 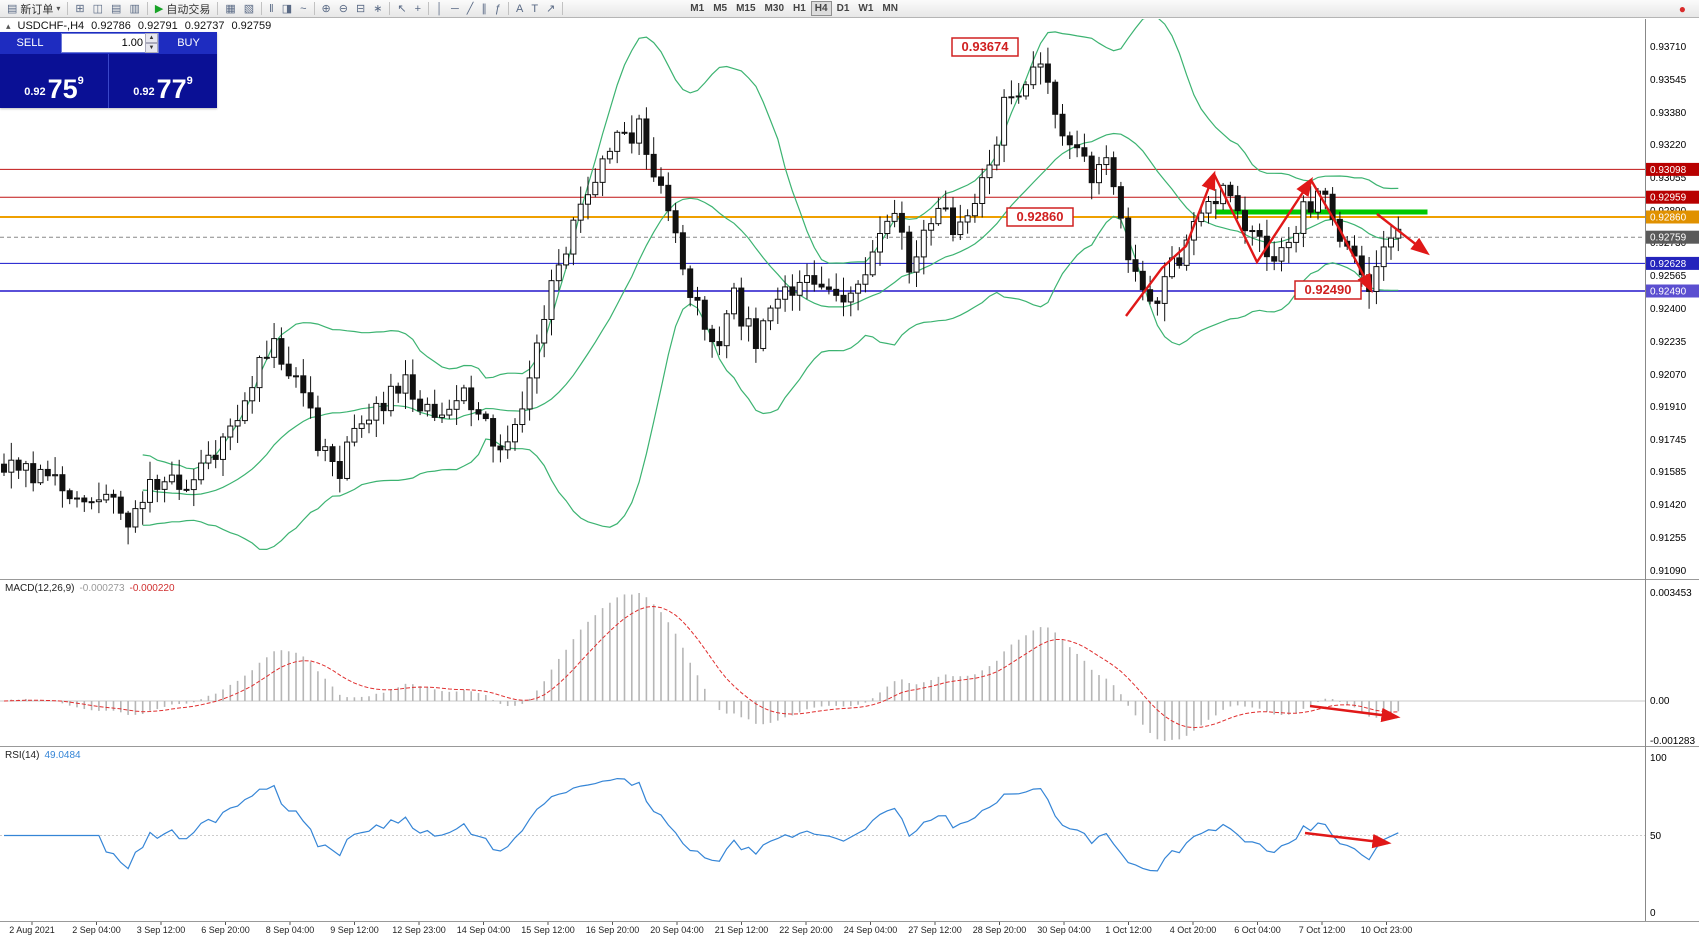 I want to click on timeframe-mn: MN, so click(x=890, y=8).